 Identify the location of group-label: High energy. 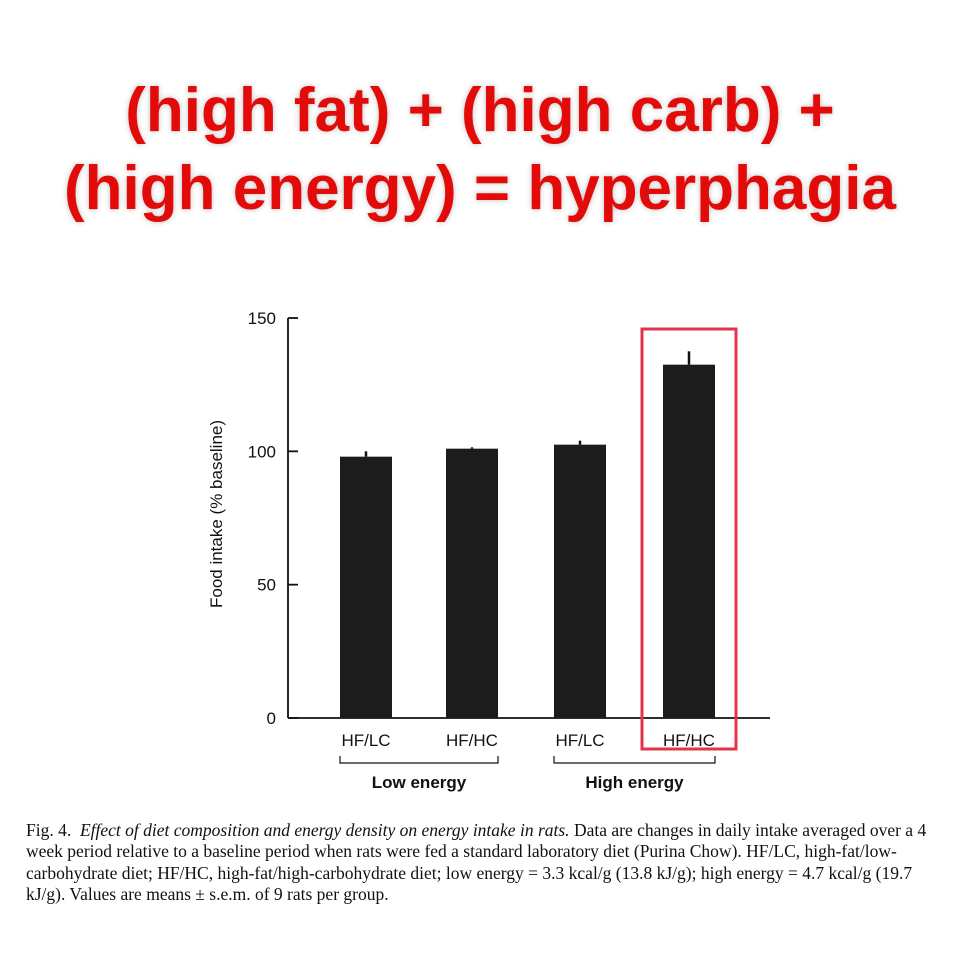
(634, 782).